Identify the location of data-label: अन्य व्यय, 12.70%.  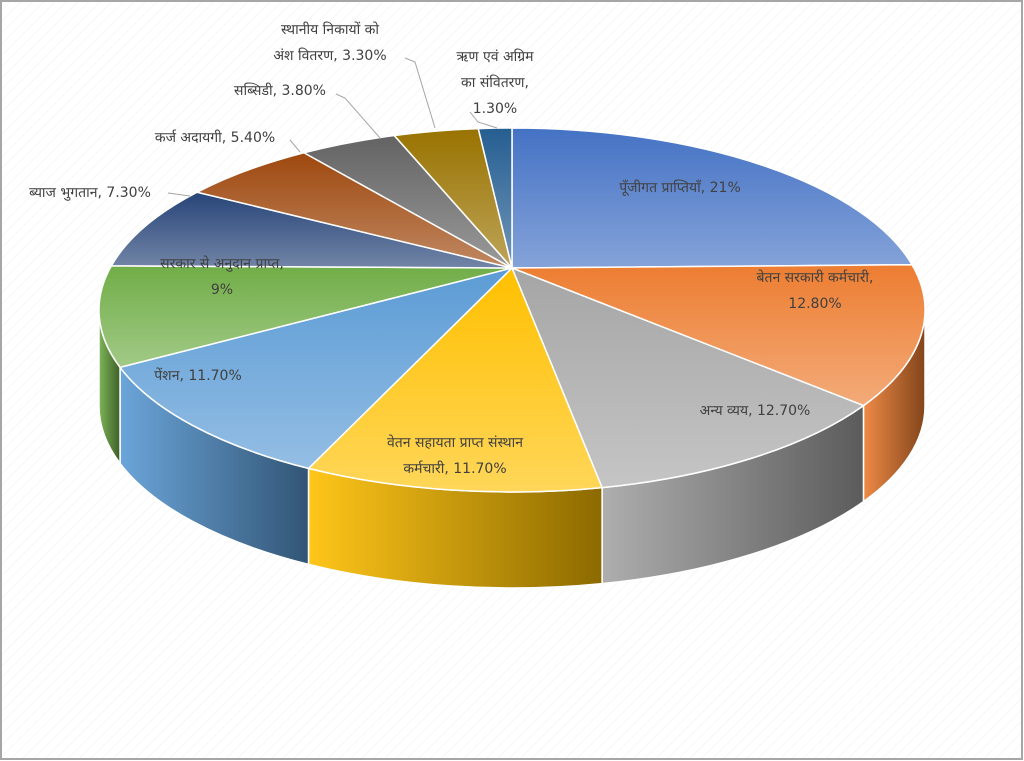
(755, 411).